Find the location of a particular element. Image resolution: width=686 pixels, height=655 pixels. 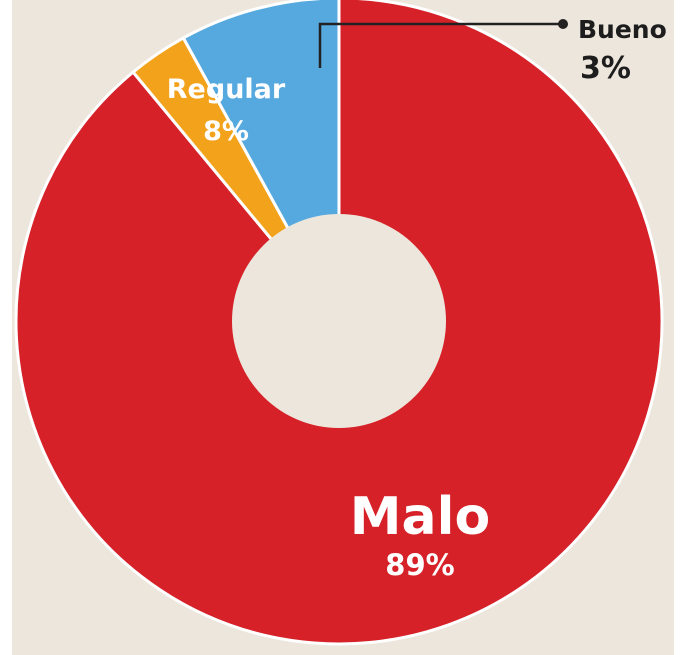

donut-hole is located at coordinates (339, 321).